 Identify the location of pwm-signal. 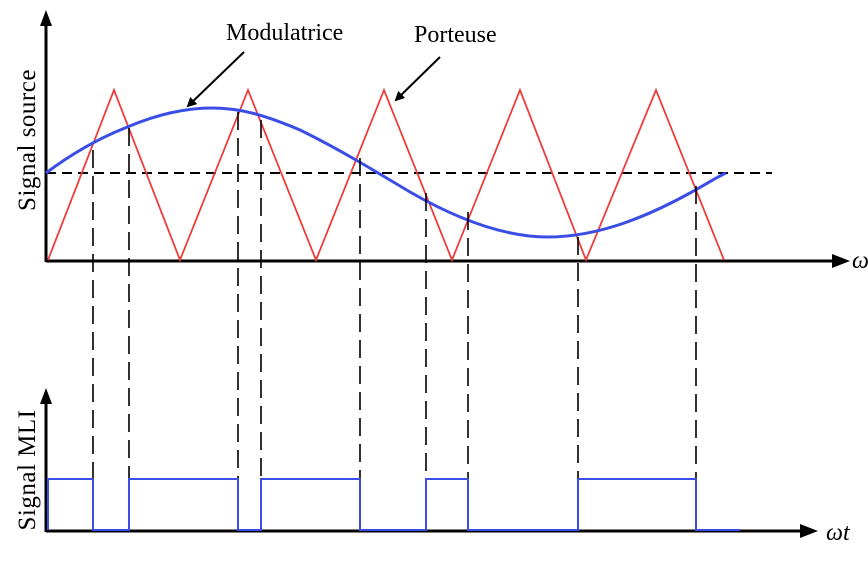
(393, 504).